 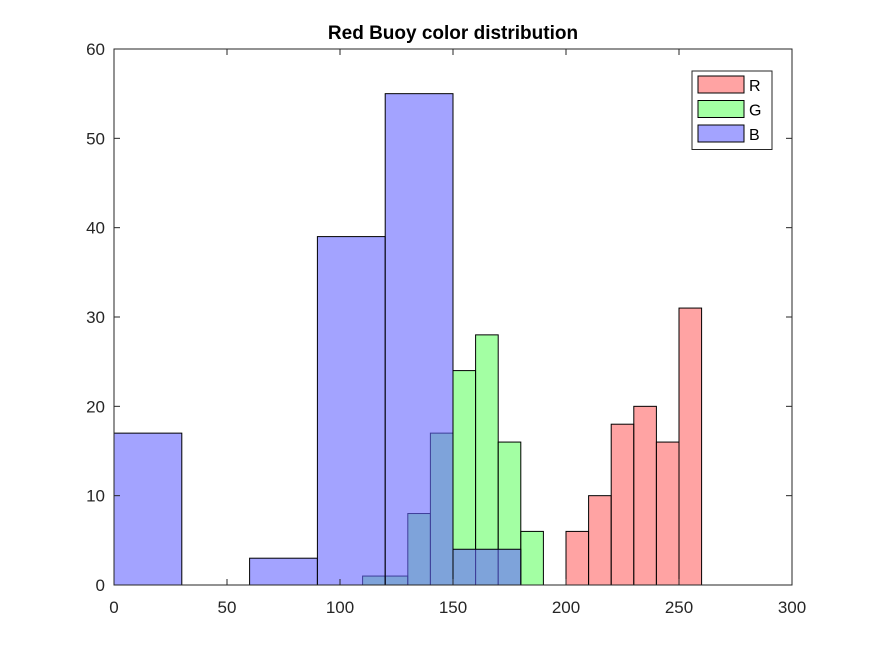 I want to click on y-tick-label: 50, so click(x=95, y=138).